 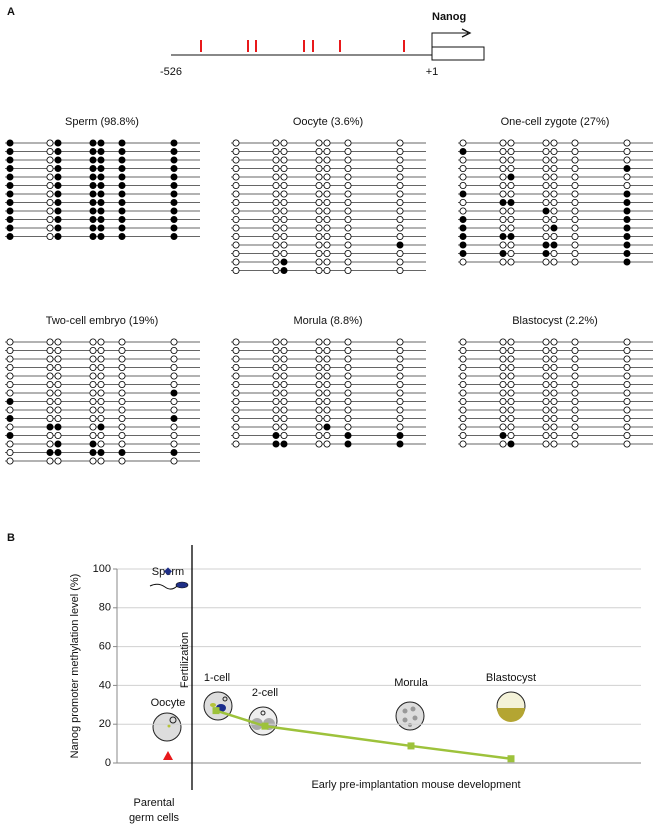 I want to click on morula-icon, so click(x=410, y=716).